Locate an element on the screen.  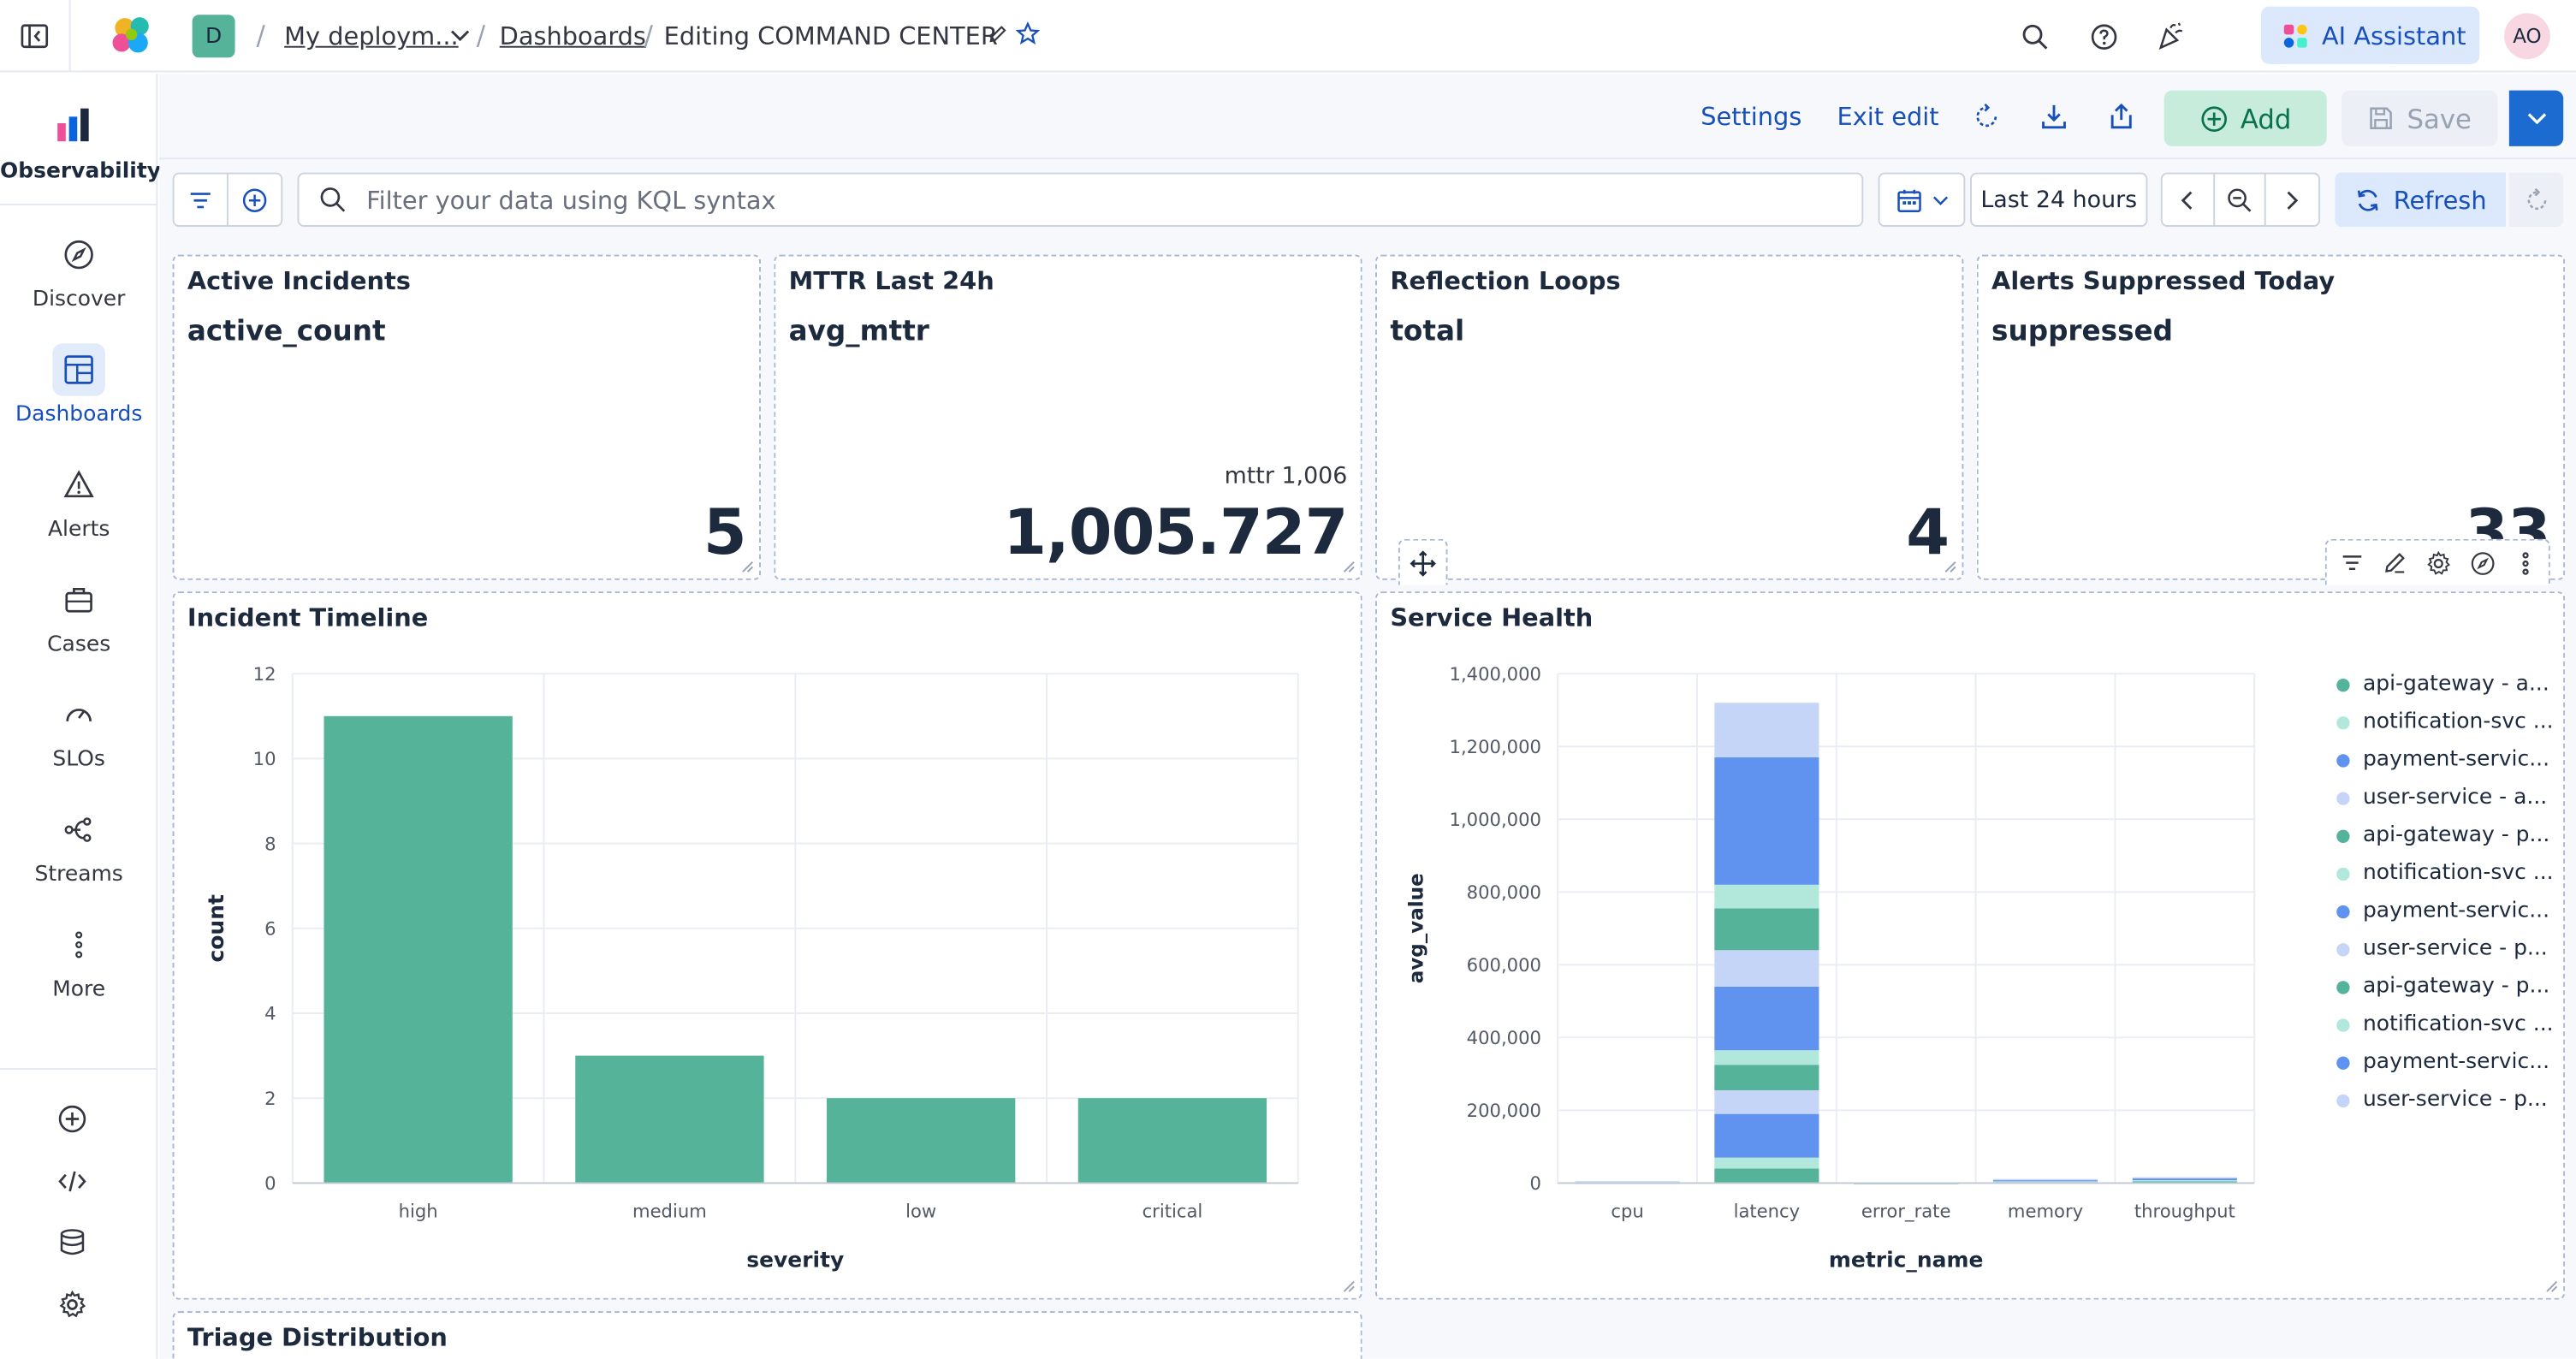
save-button: Save is located at coordinates (2420, 118).